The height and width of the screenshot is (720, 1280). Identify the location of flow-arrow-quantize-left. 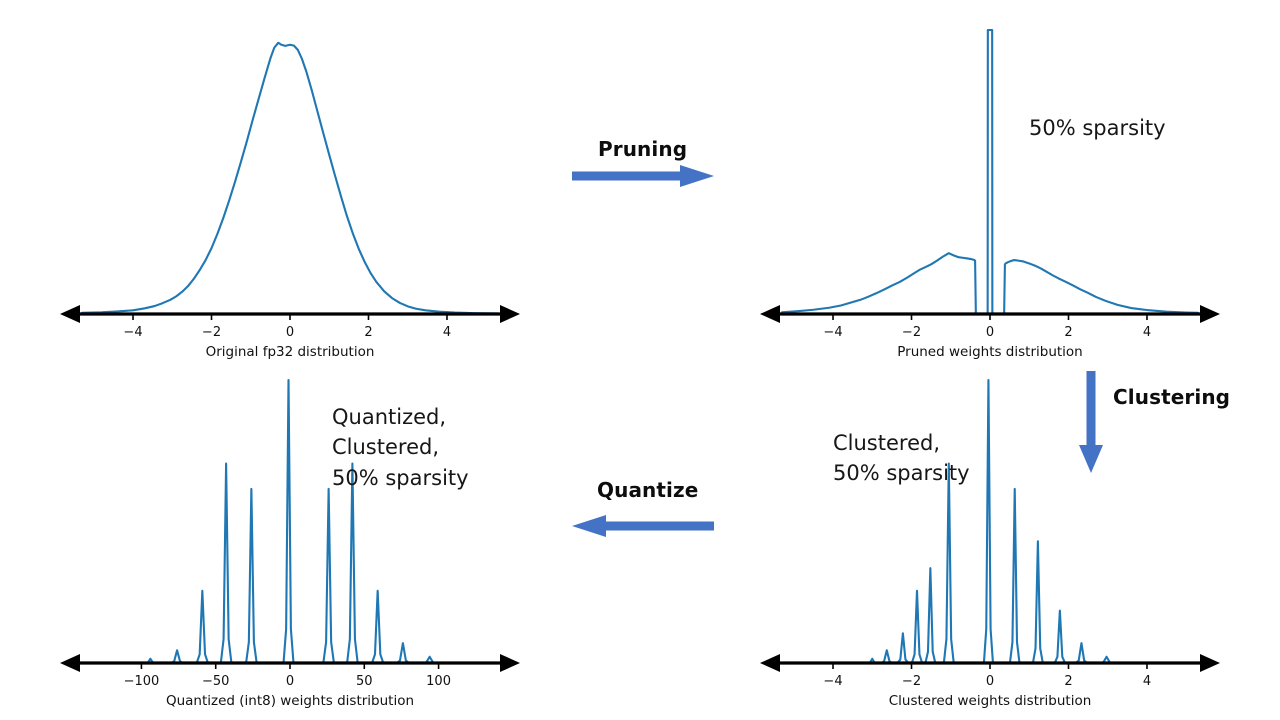
(643, 526).